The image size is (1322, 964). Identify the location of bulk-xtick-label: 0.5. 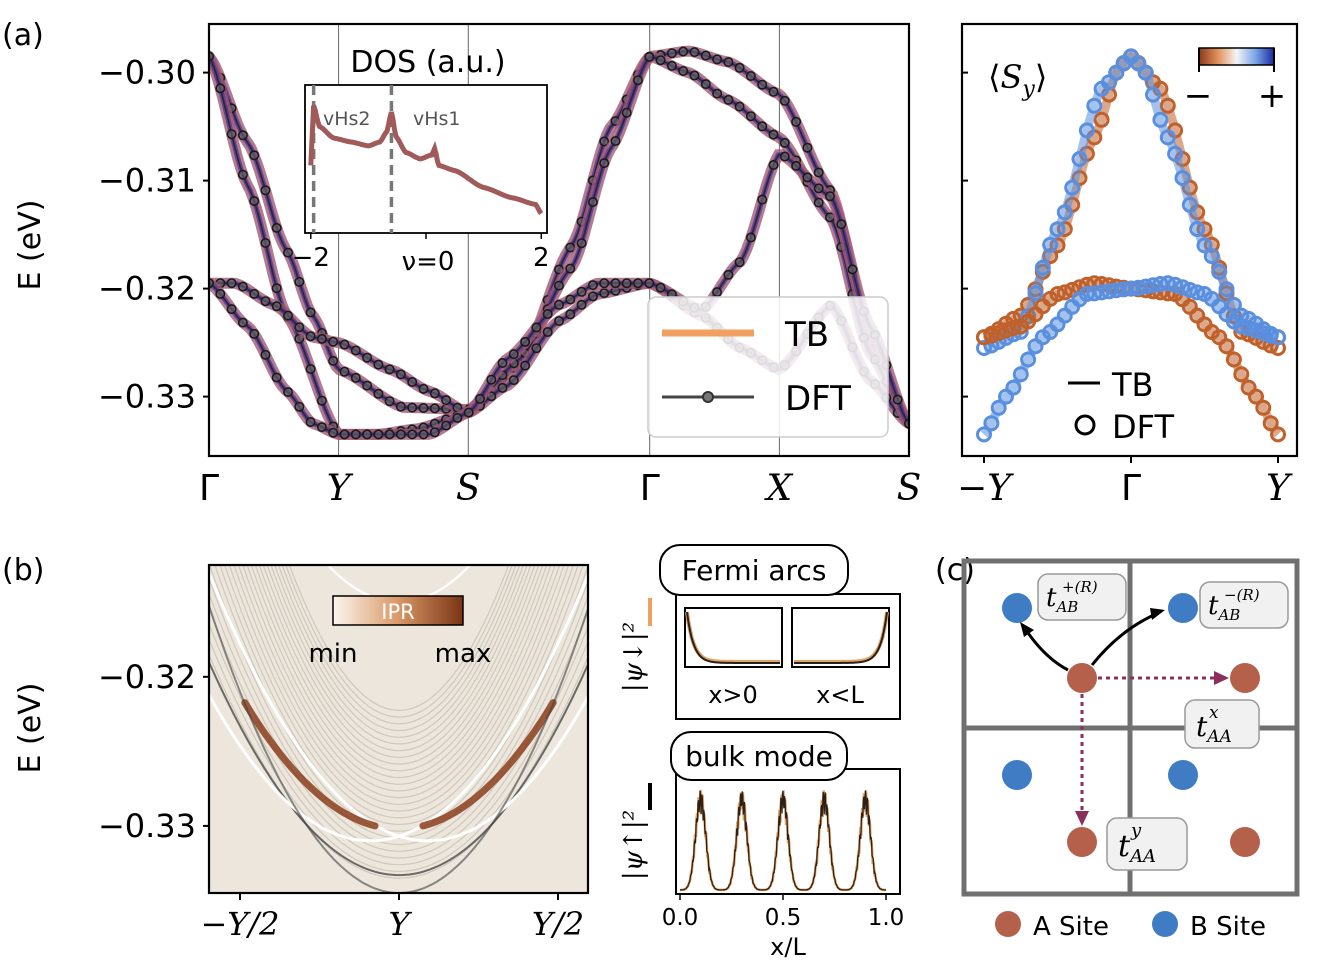
(783, 918).